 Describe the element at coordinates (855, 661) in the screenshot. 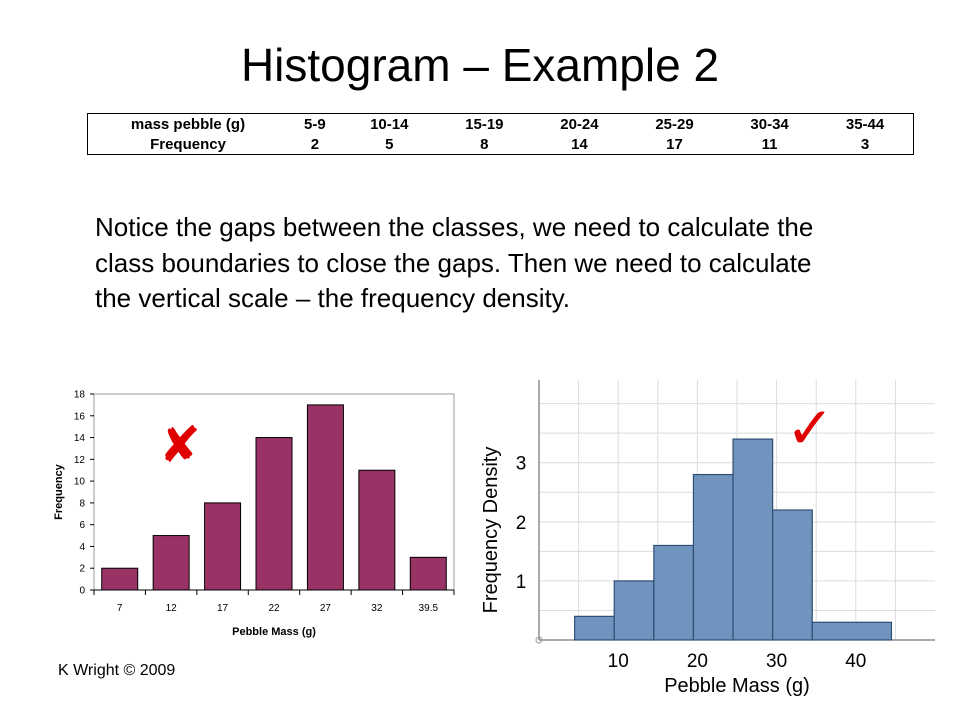

I see `x-tick-label: 40` at that location.